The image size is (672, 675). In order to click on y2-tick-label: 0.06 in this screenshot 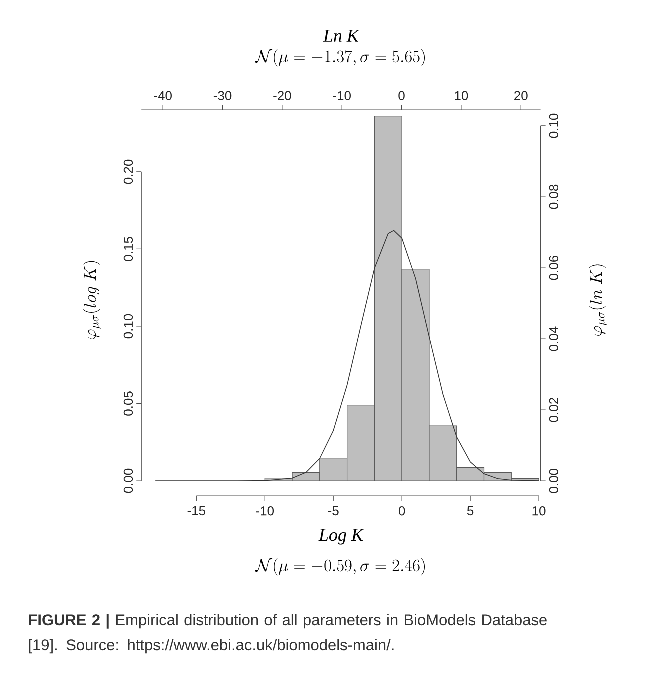, I will do `click(554, 268)`.